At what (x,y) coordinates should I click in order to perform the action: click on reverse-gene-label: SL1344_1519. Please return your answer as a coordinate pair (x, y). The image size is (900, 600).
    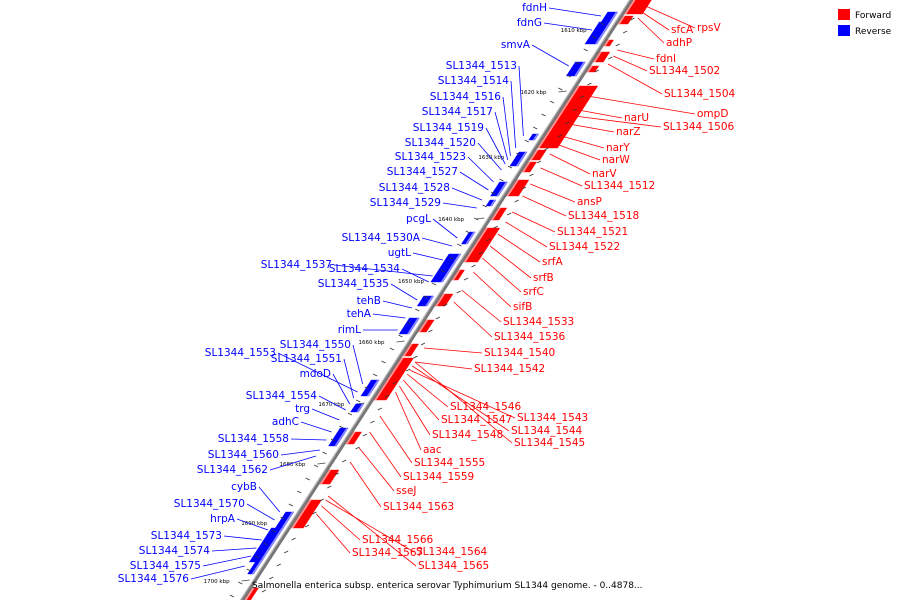
    Looking at the image, I should click on (448, 128).